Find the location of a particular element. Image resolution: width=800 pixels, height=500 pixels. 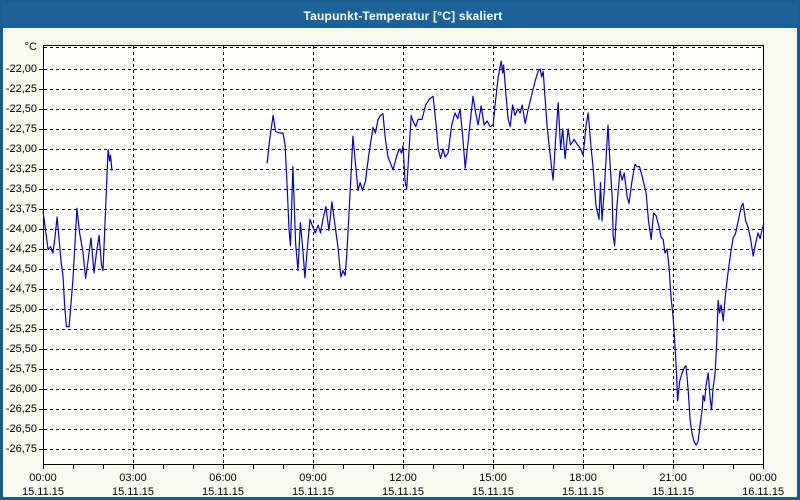

x-tick-label: 00:00 16.11.15 is located at coordinates (762, 484).